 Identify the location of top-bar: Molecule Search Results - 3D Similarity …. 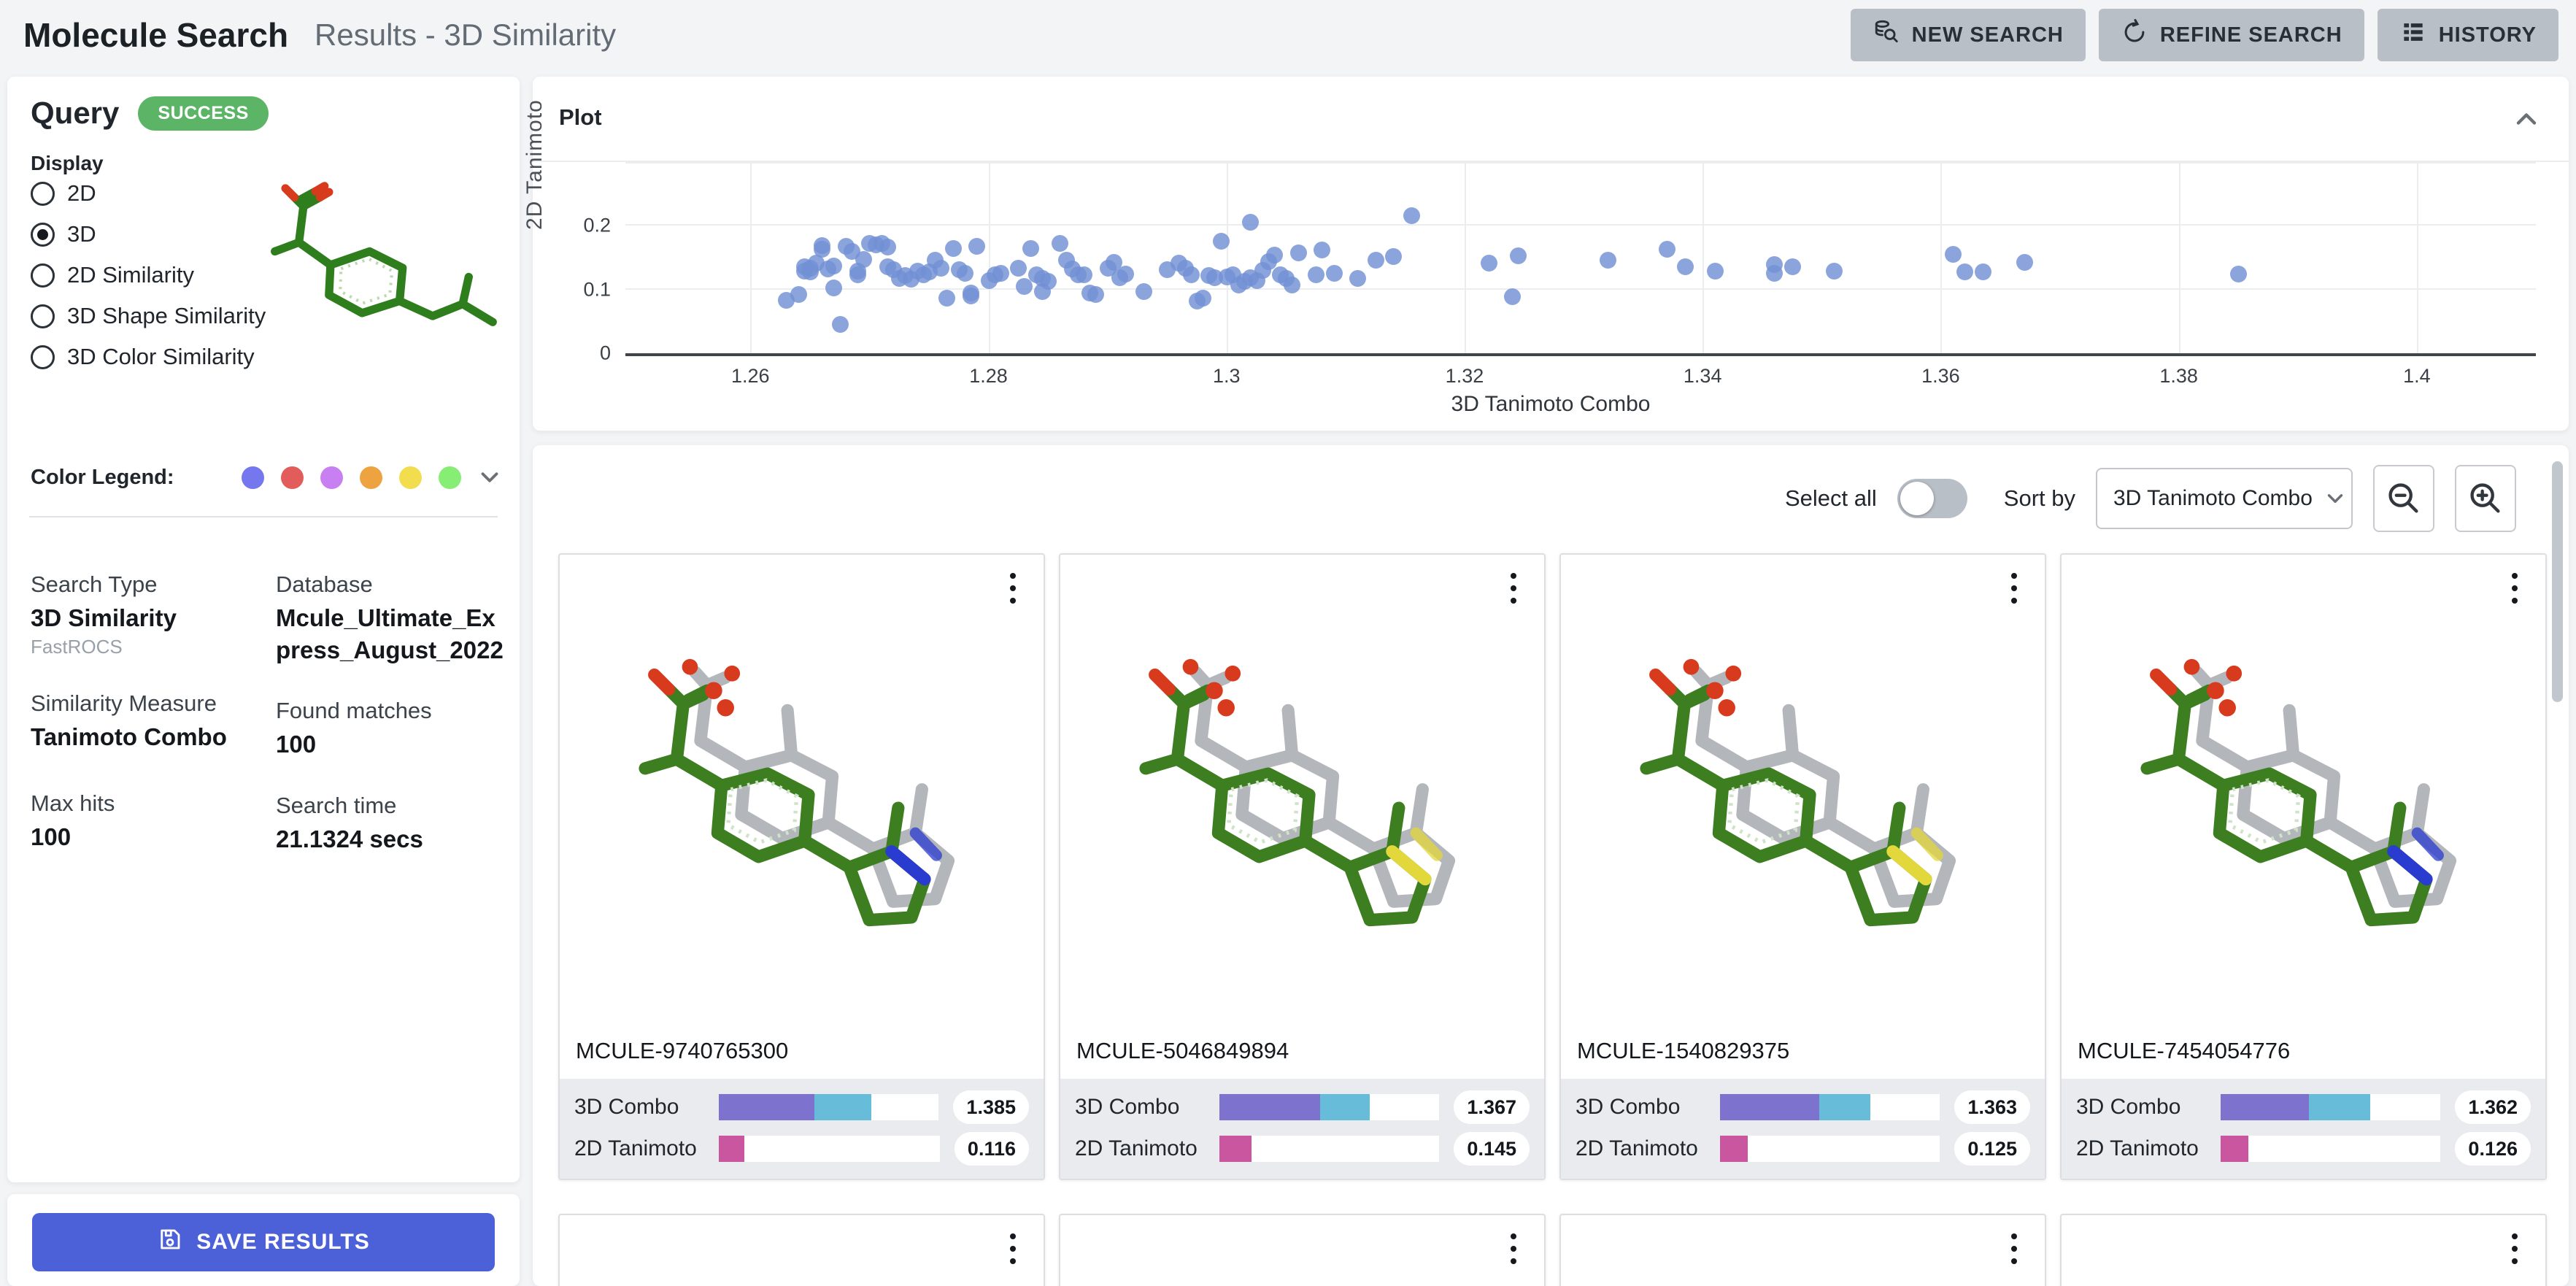
(1288, 35).